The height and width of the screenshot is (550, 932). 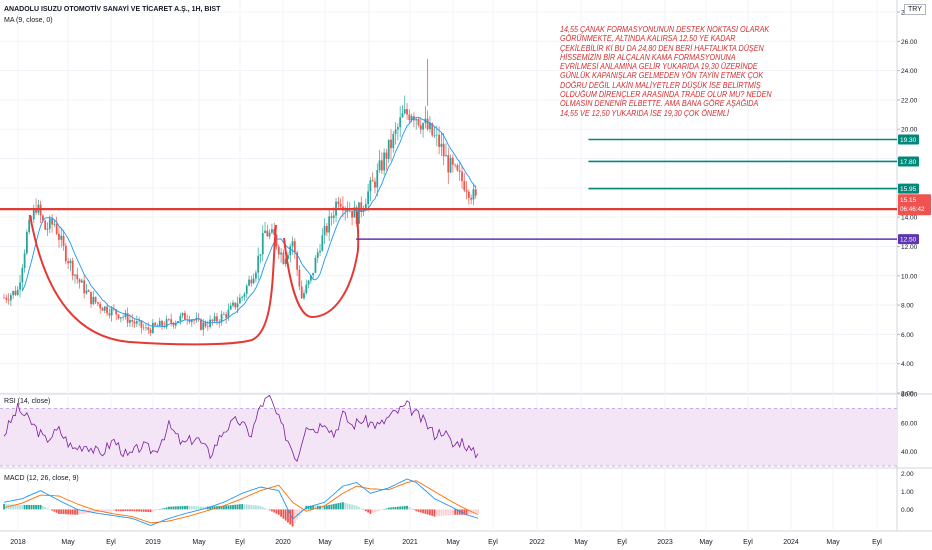 What do you see at coordinates (909, 423) in the screenshot?
I see `rsi-tick-label: 60.00` at bounding box center [909, 423].